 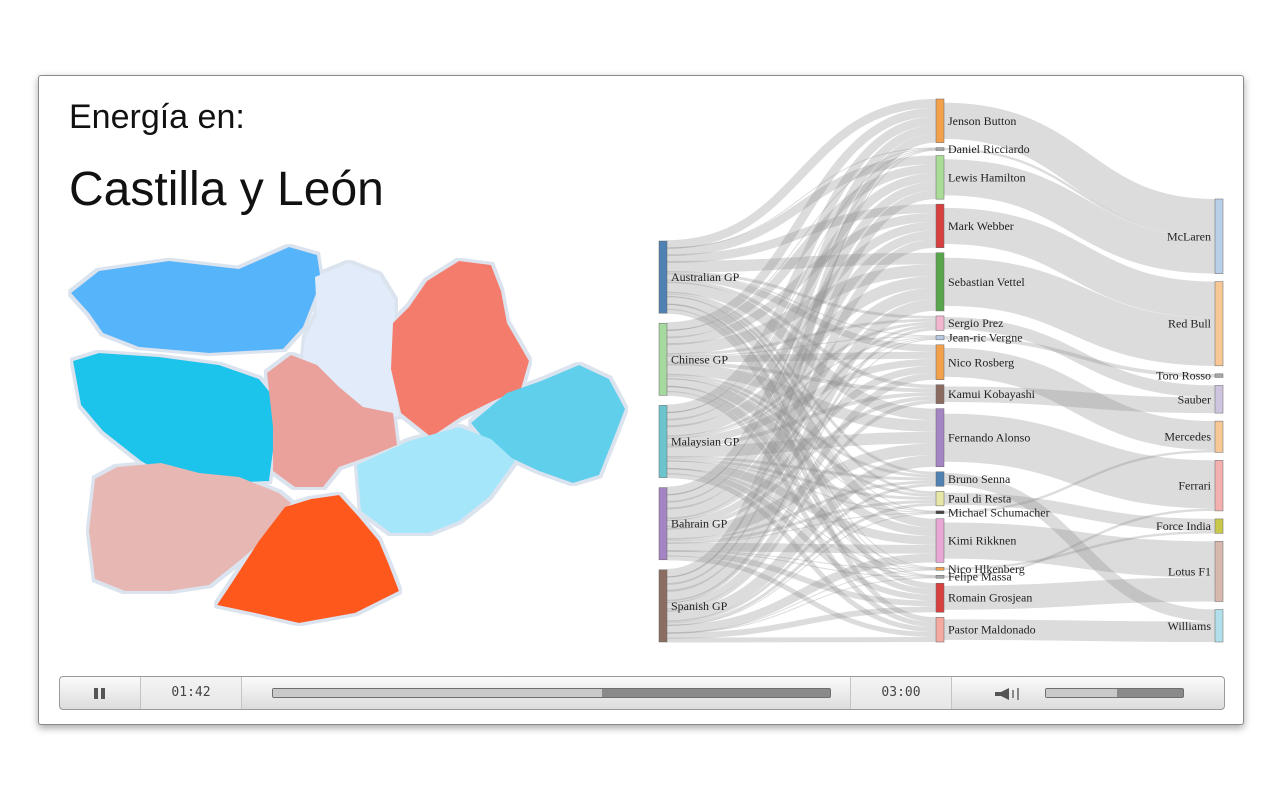 What do you see at coordinates (980, 577) in the screenshot?
I see `driver-label: Felipe Massa` at bounding box center [980, 577].